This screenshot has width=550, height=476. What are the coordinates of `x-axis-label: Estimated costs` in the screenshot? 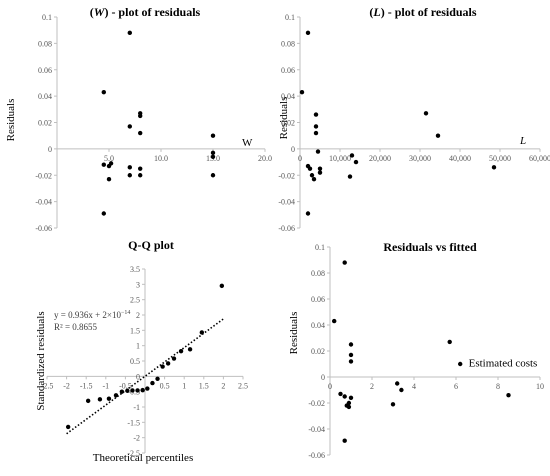 It's located at (503, 364).